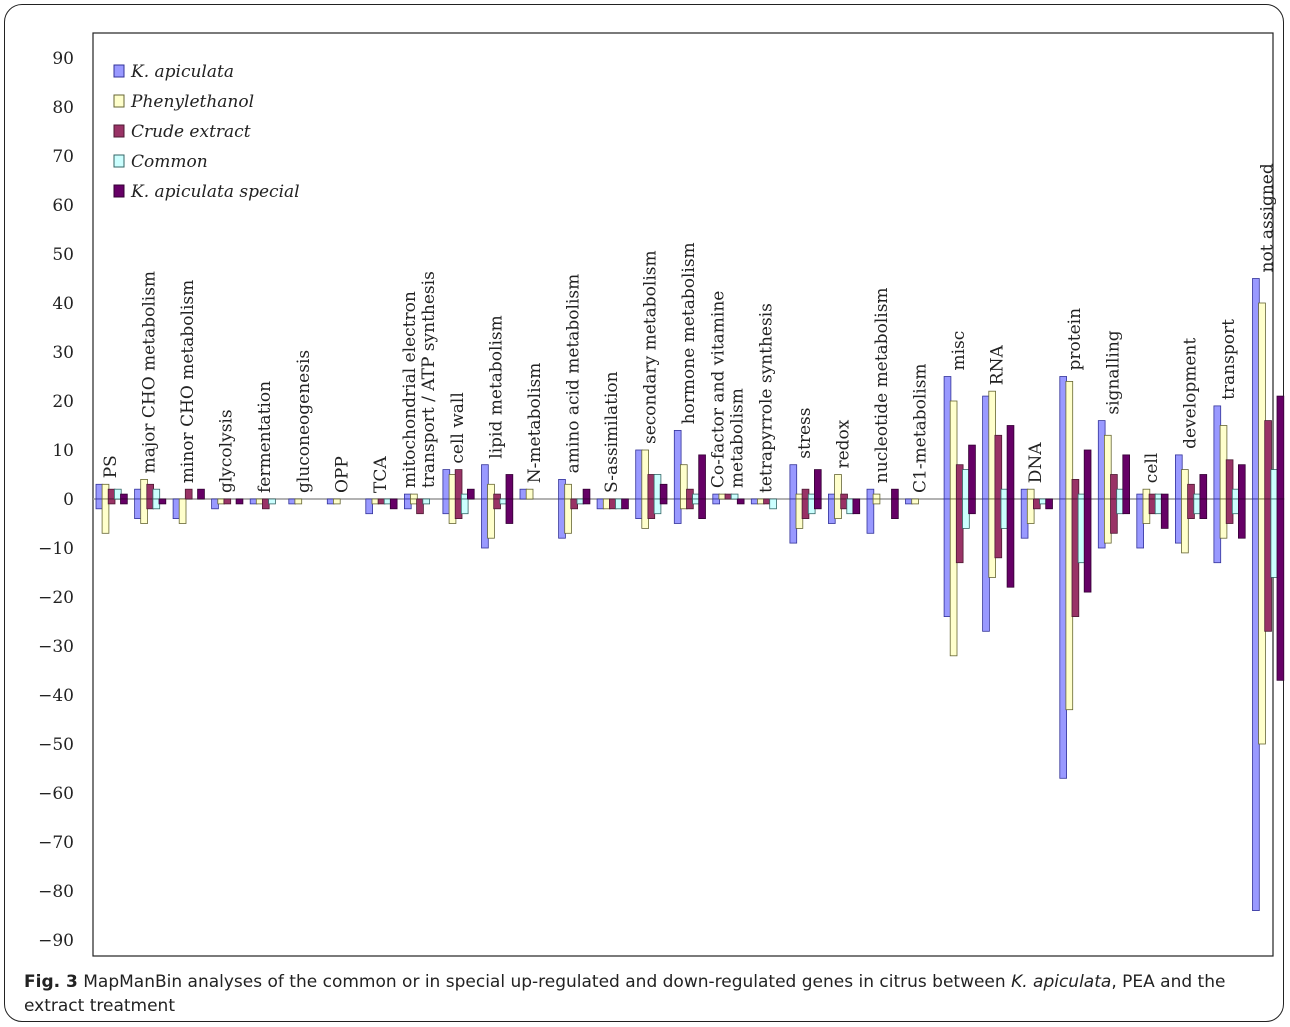  I want to click on legend-label: Phenylethanol, so click(192, 102).